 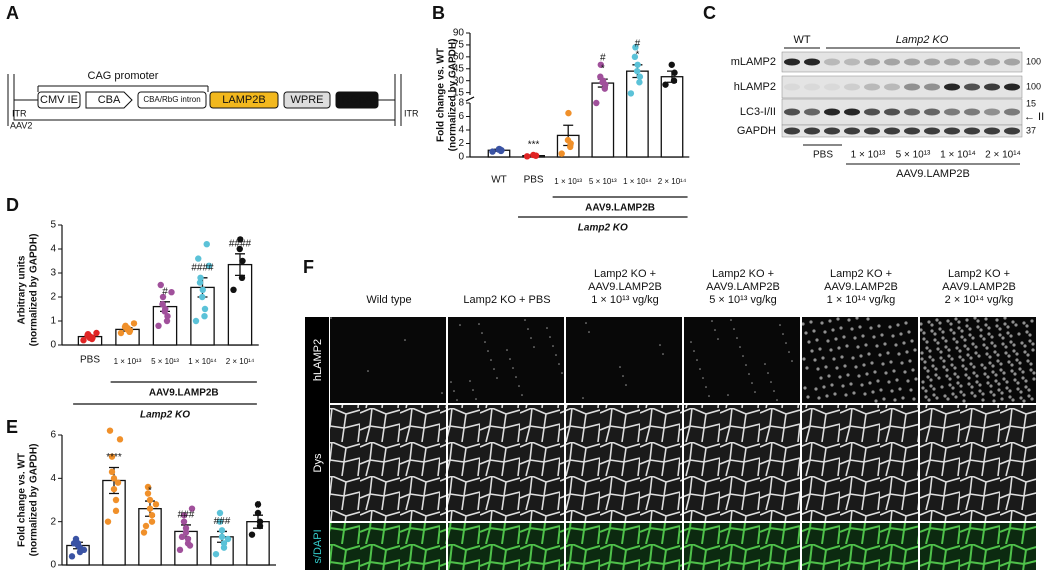 What do you see at coordinates (459, 45) in the screenshot?
I see `y-tick-label: 75` at bounding box center [459, 45].